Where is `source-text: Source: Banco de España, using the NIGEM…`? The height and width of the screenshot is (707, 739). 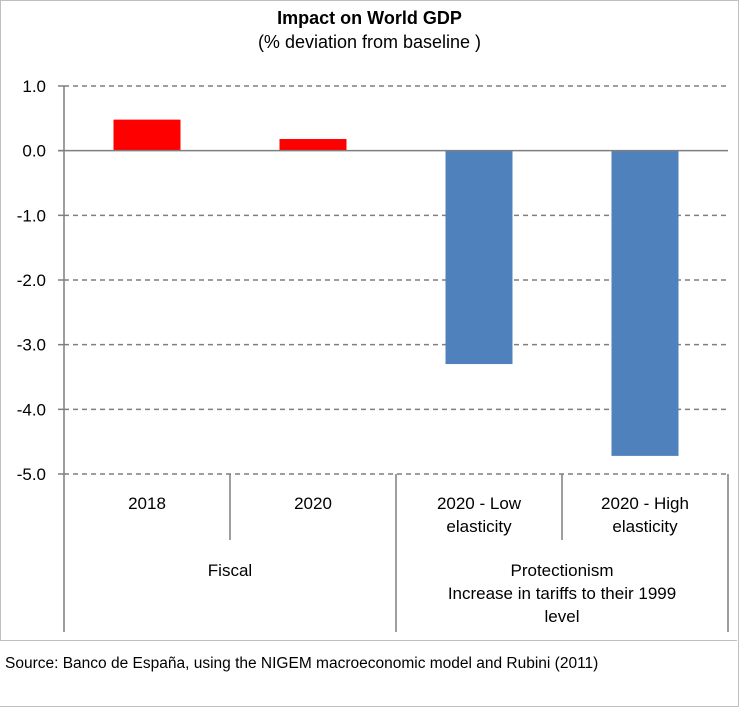 source-text: Source: Banco de España, using the NIGEM… is located at coordinates (302, 663).